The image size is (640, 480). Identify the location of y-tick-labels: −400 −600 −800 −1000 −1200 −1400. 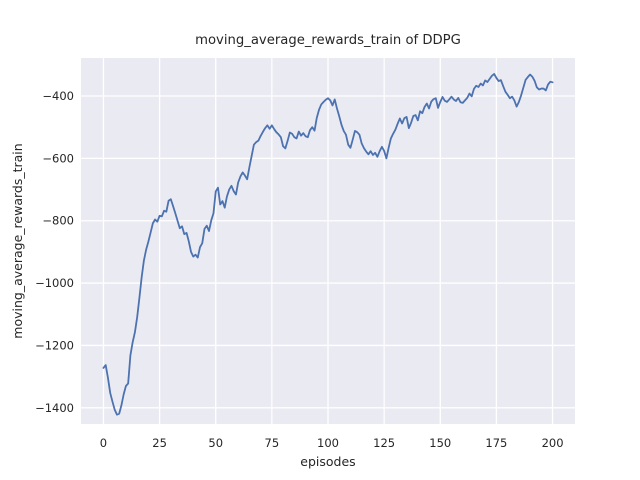
(54, 252).